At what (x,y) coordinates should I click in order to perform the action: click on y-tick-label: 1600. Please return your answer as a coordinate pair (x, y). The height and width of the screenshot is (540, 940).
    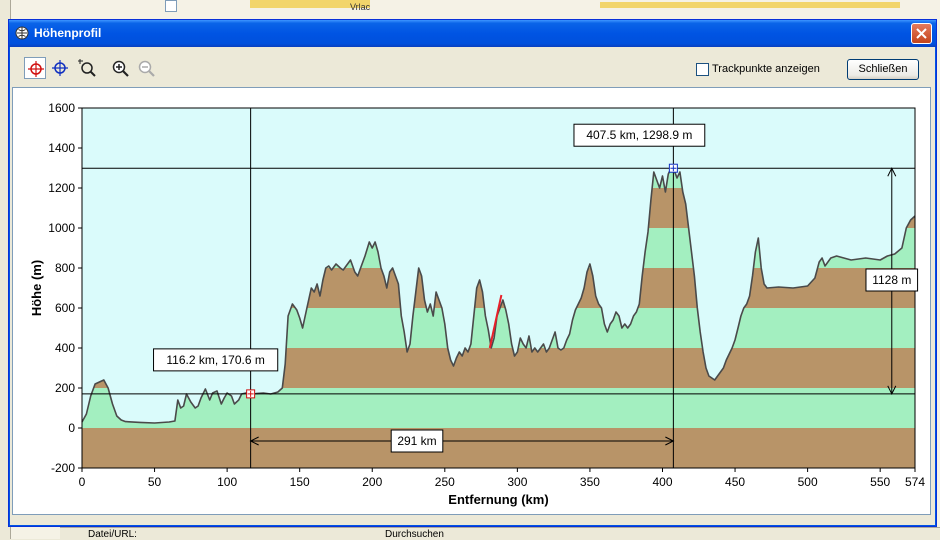
    Looking at the image, I should click on (61, 108).